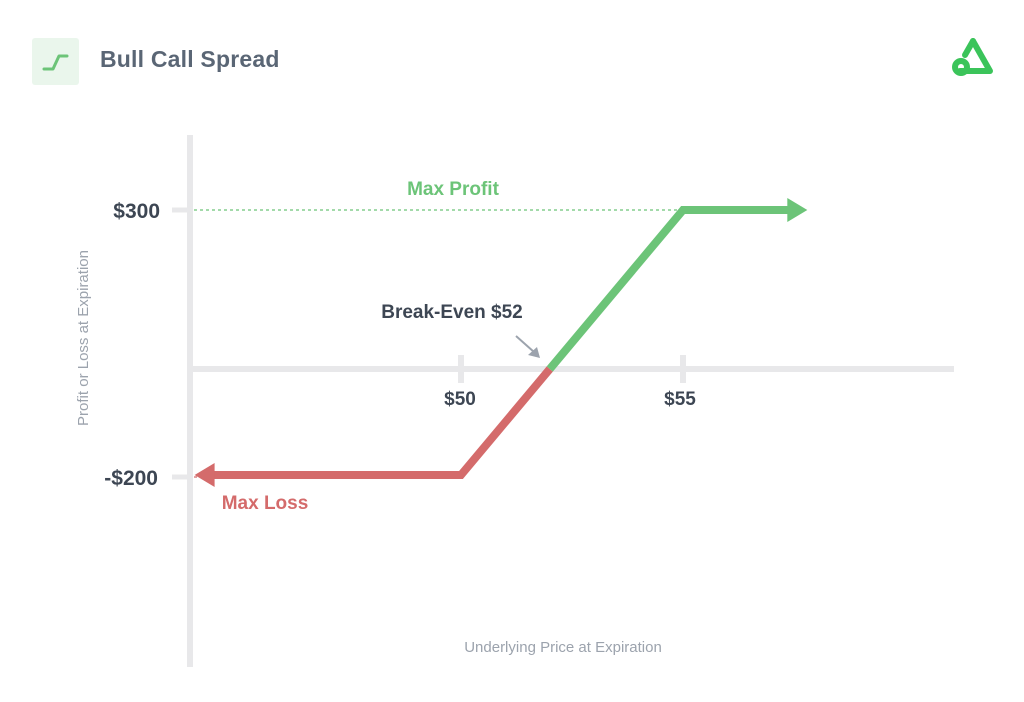 This screenshot has height=702, width=1024. Describe the element at coordinates (525, 344) in the screenshot. I see `break-even-pointer` at that location.